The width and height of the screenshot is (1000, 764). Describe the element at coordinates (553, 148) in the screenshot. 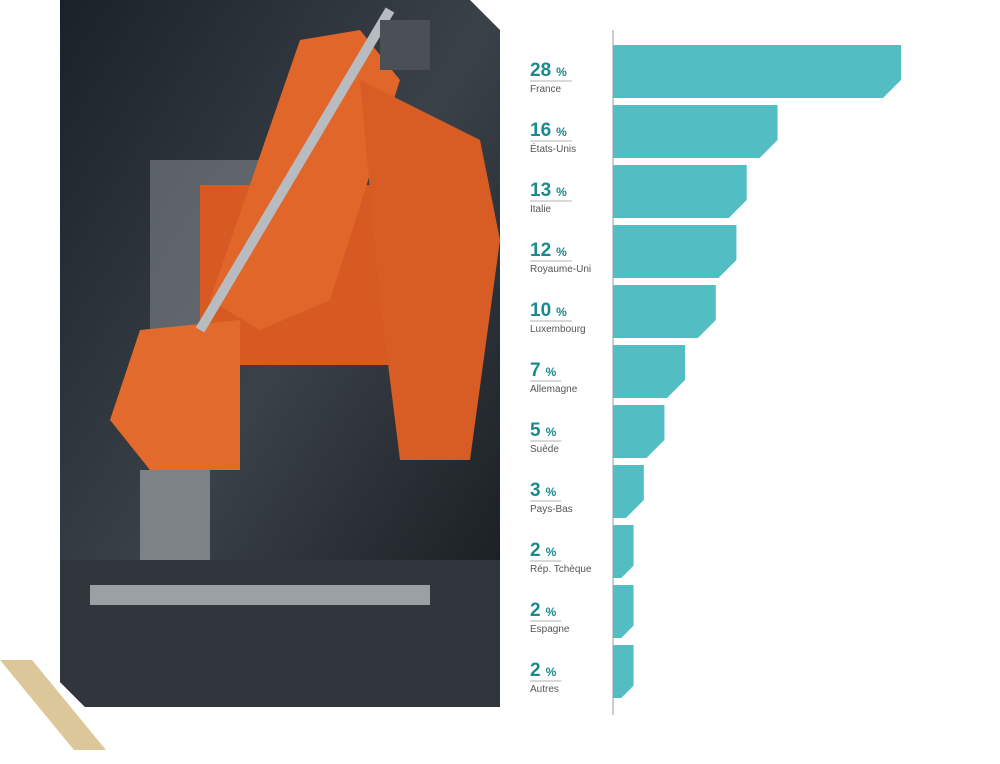

I see `category-label: États-Unis` at that location.